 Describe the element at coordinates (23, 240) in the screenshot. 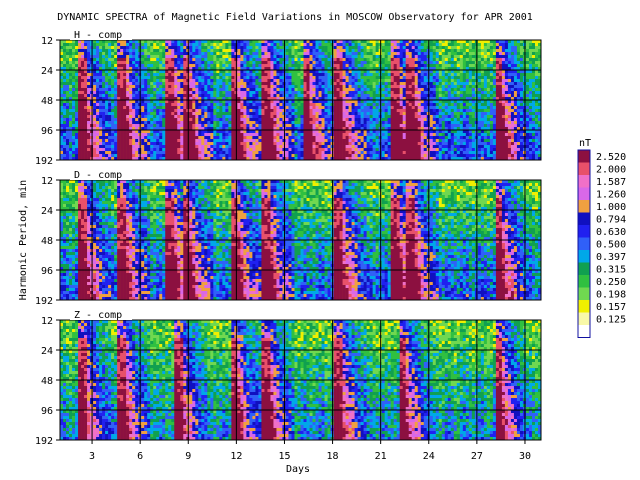

I see `y-axis-label: Harmonic Period, min` at that location.